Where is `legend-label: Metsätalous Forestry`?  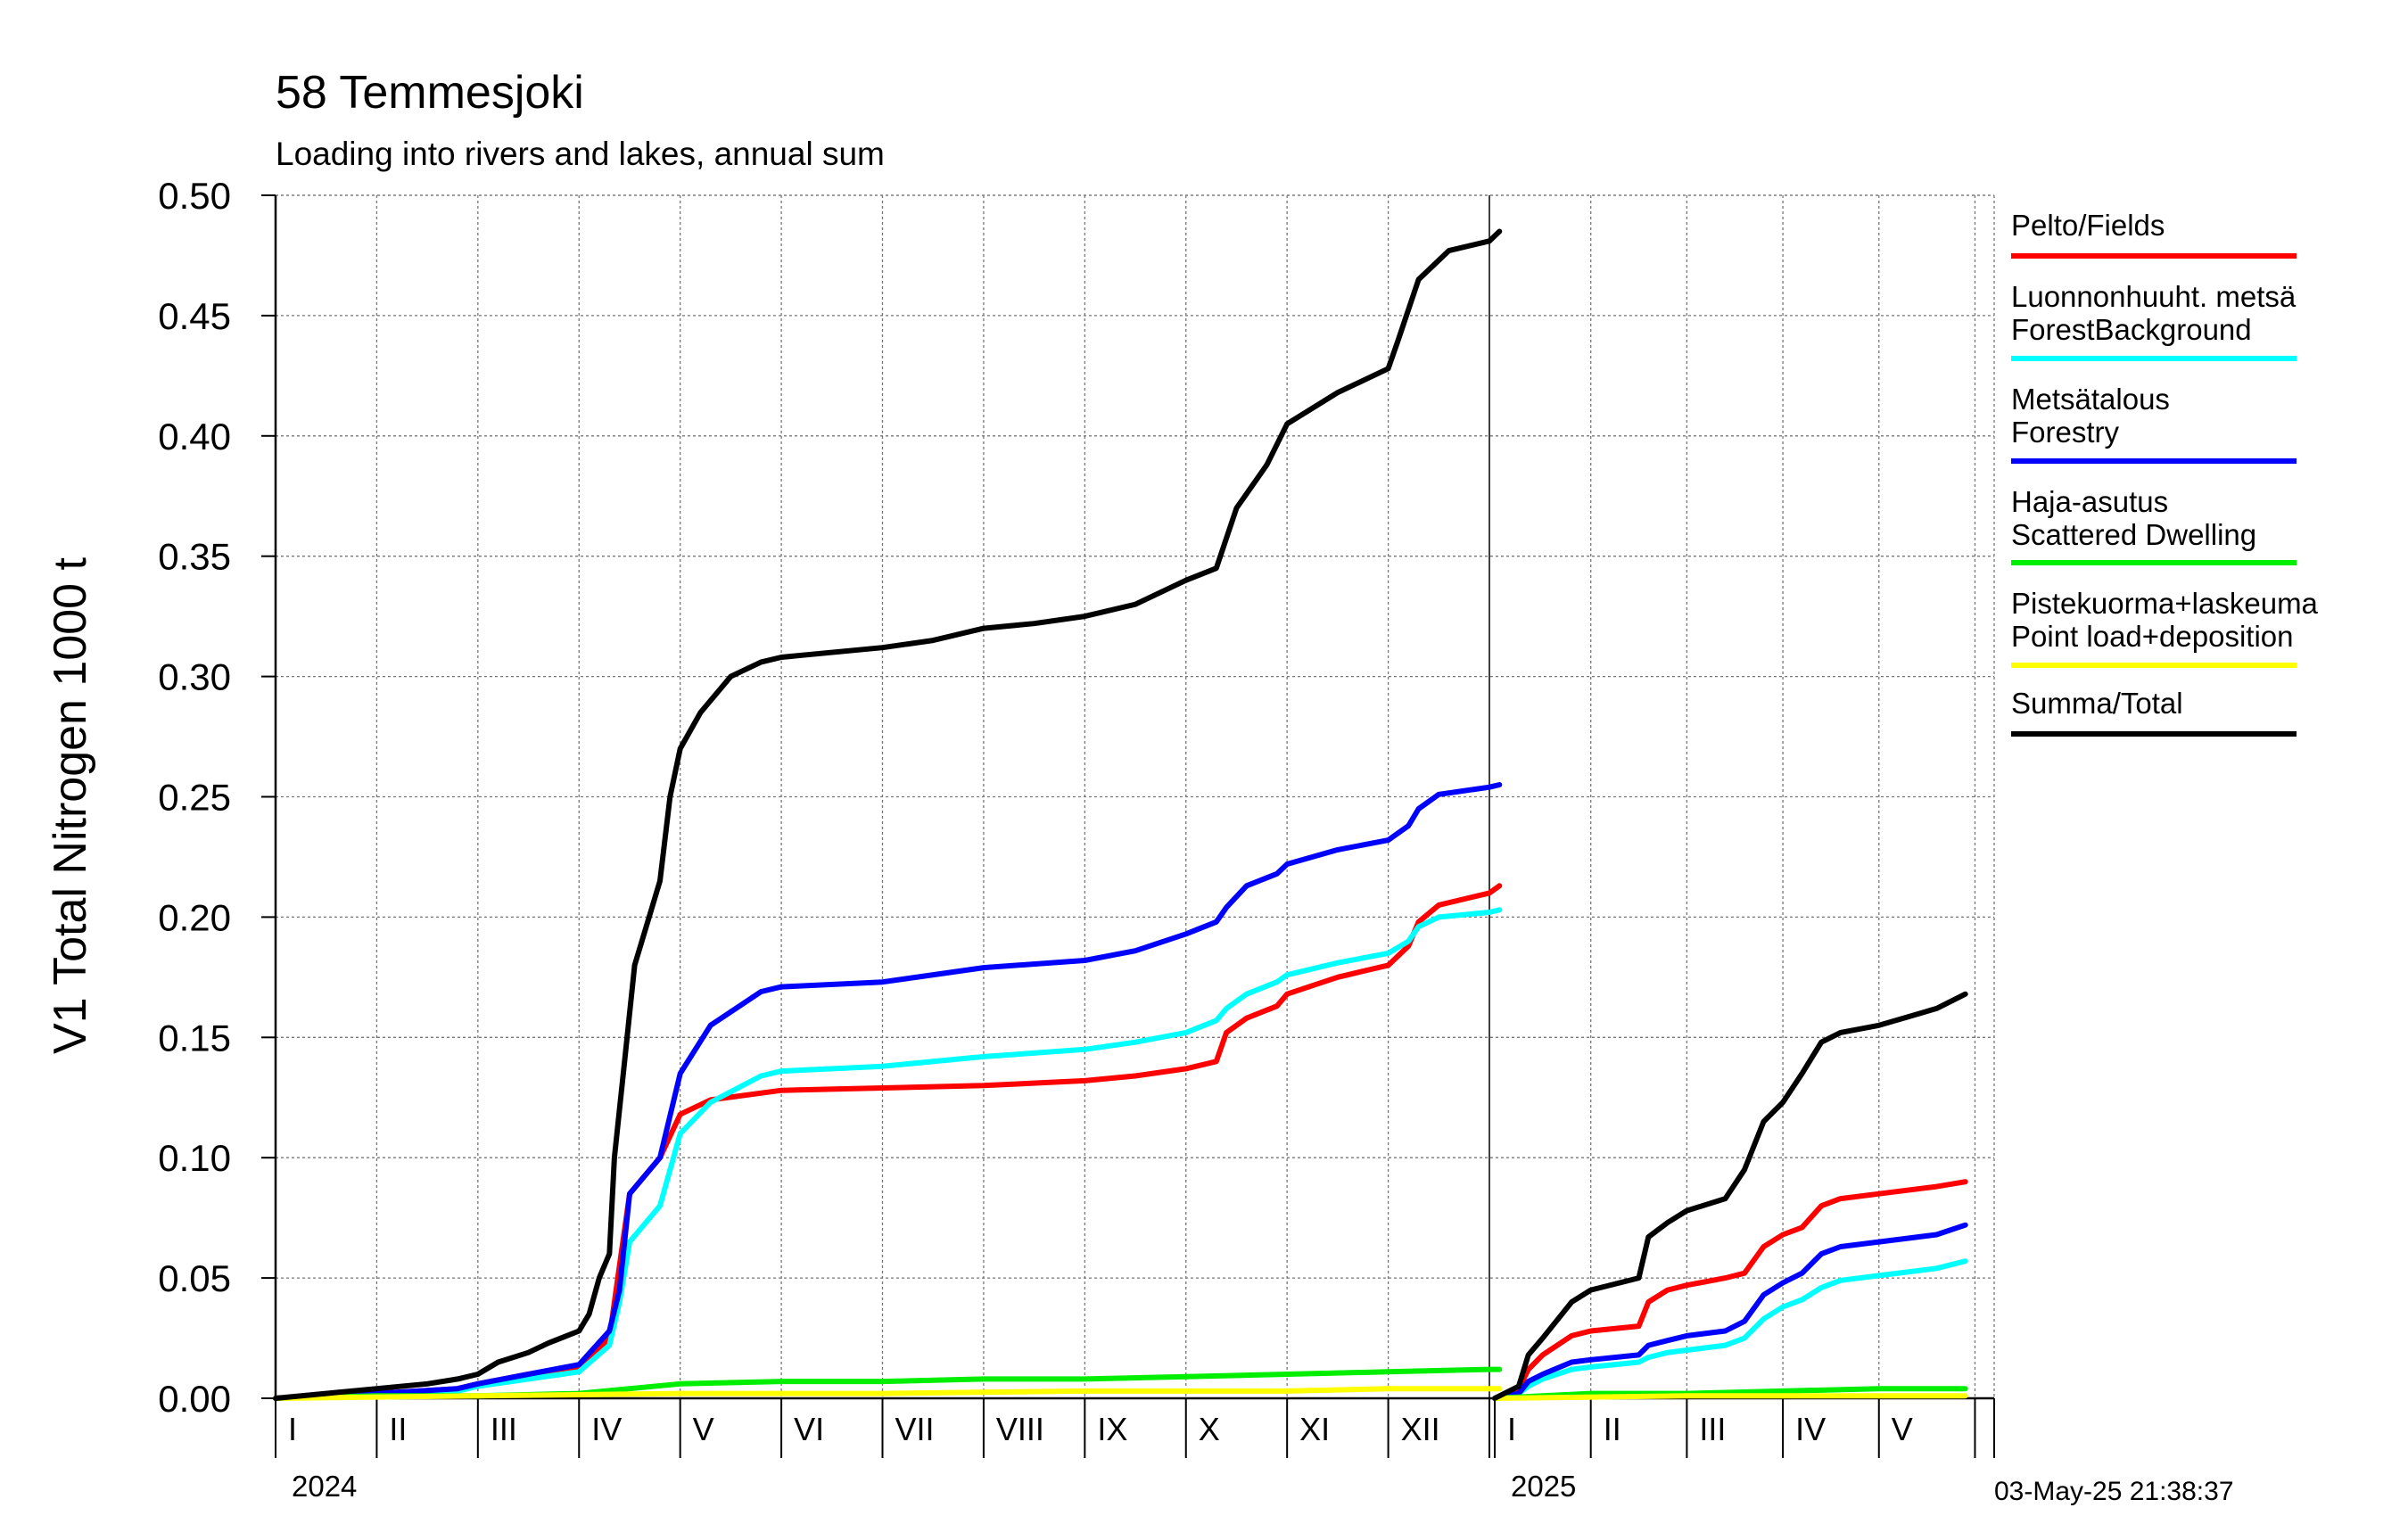
legend-label: Metsätalous Forestry is located at coordinates (2090, 416).